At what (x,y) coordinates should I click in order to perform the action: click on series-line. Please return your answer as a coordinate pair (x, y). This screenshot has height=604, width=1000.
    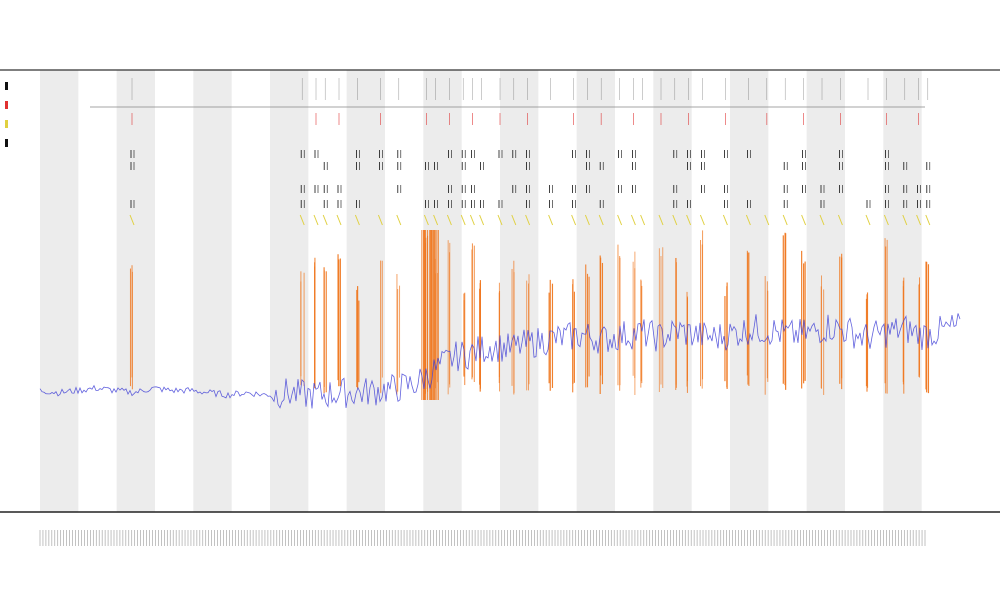
    Looking at the image, I should click on (500, 361).